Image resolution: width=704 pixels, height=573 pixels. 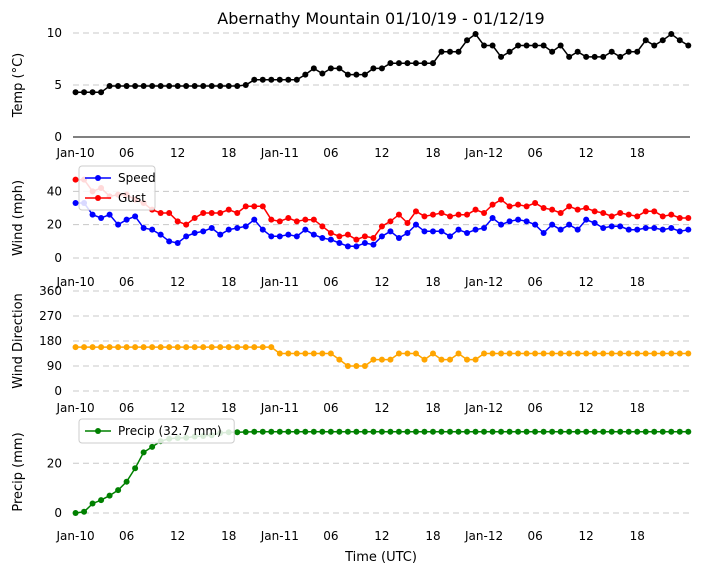 What do you see at coordinates (156, 431) in the screenshot?
I see `legend-box-precip` at bounding box center [156, 431].